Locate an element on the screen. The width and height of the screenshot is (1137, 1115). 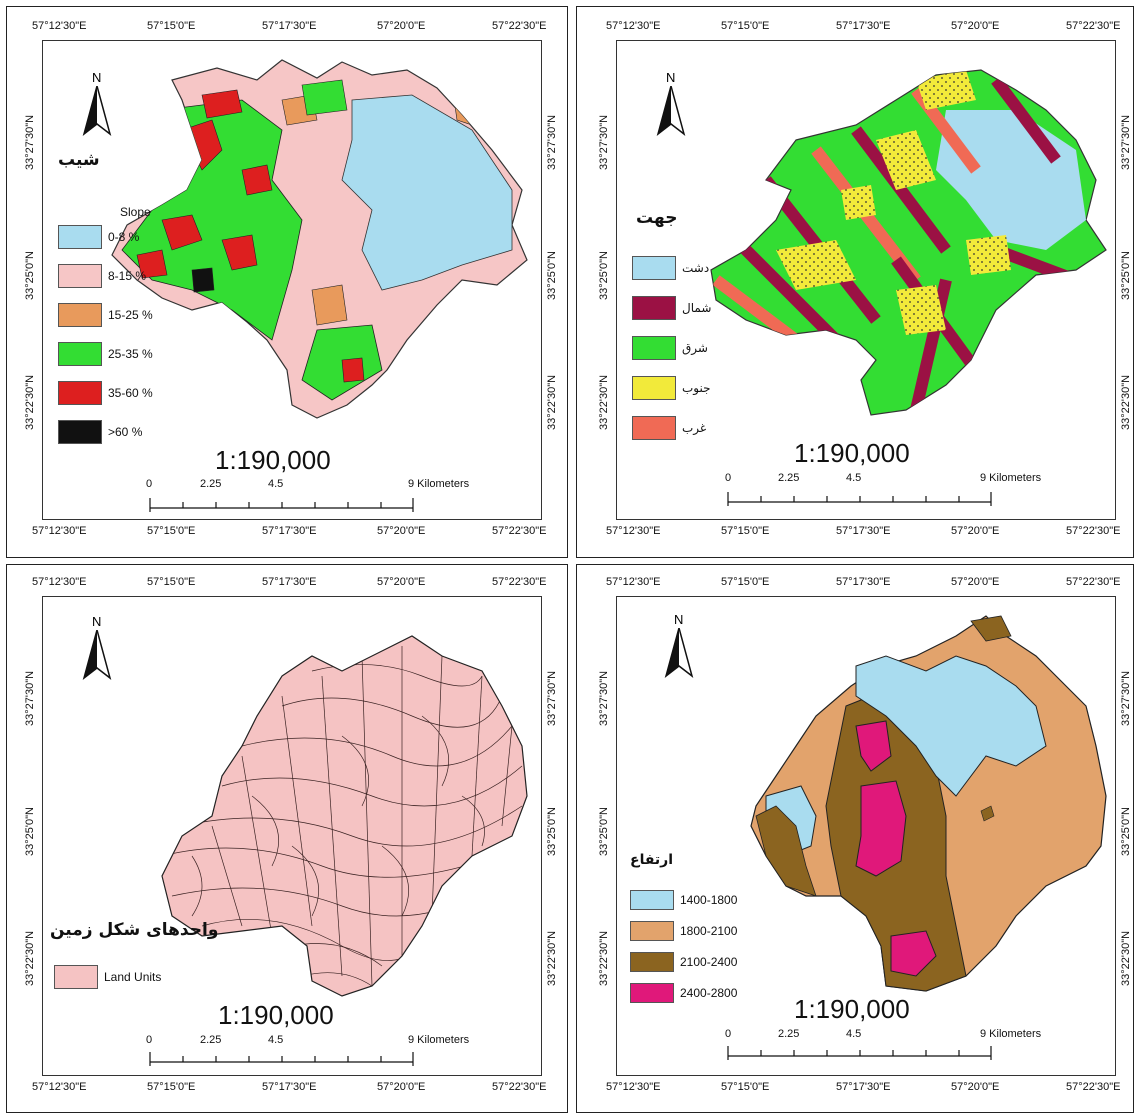
legend-item: 8-15 % is located at coordinates (102, 276).